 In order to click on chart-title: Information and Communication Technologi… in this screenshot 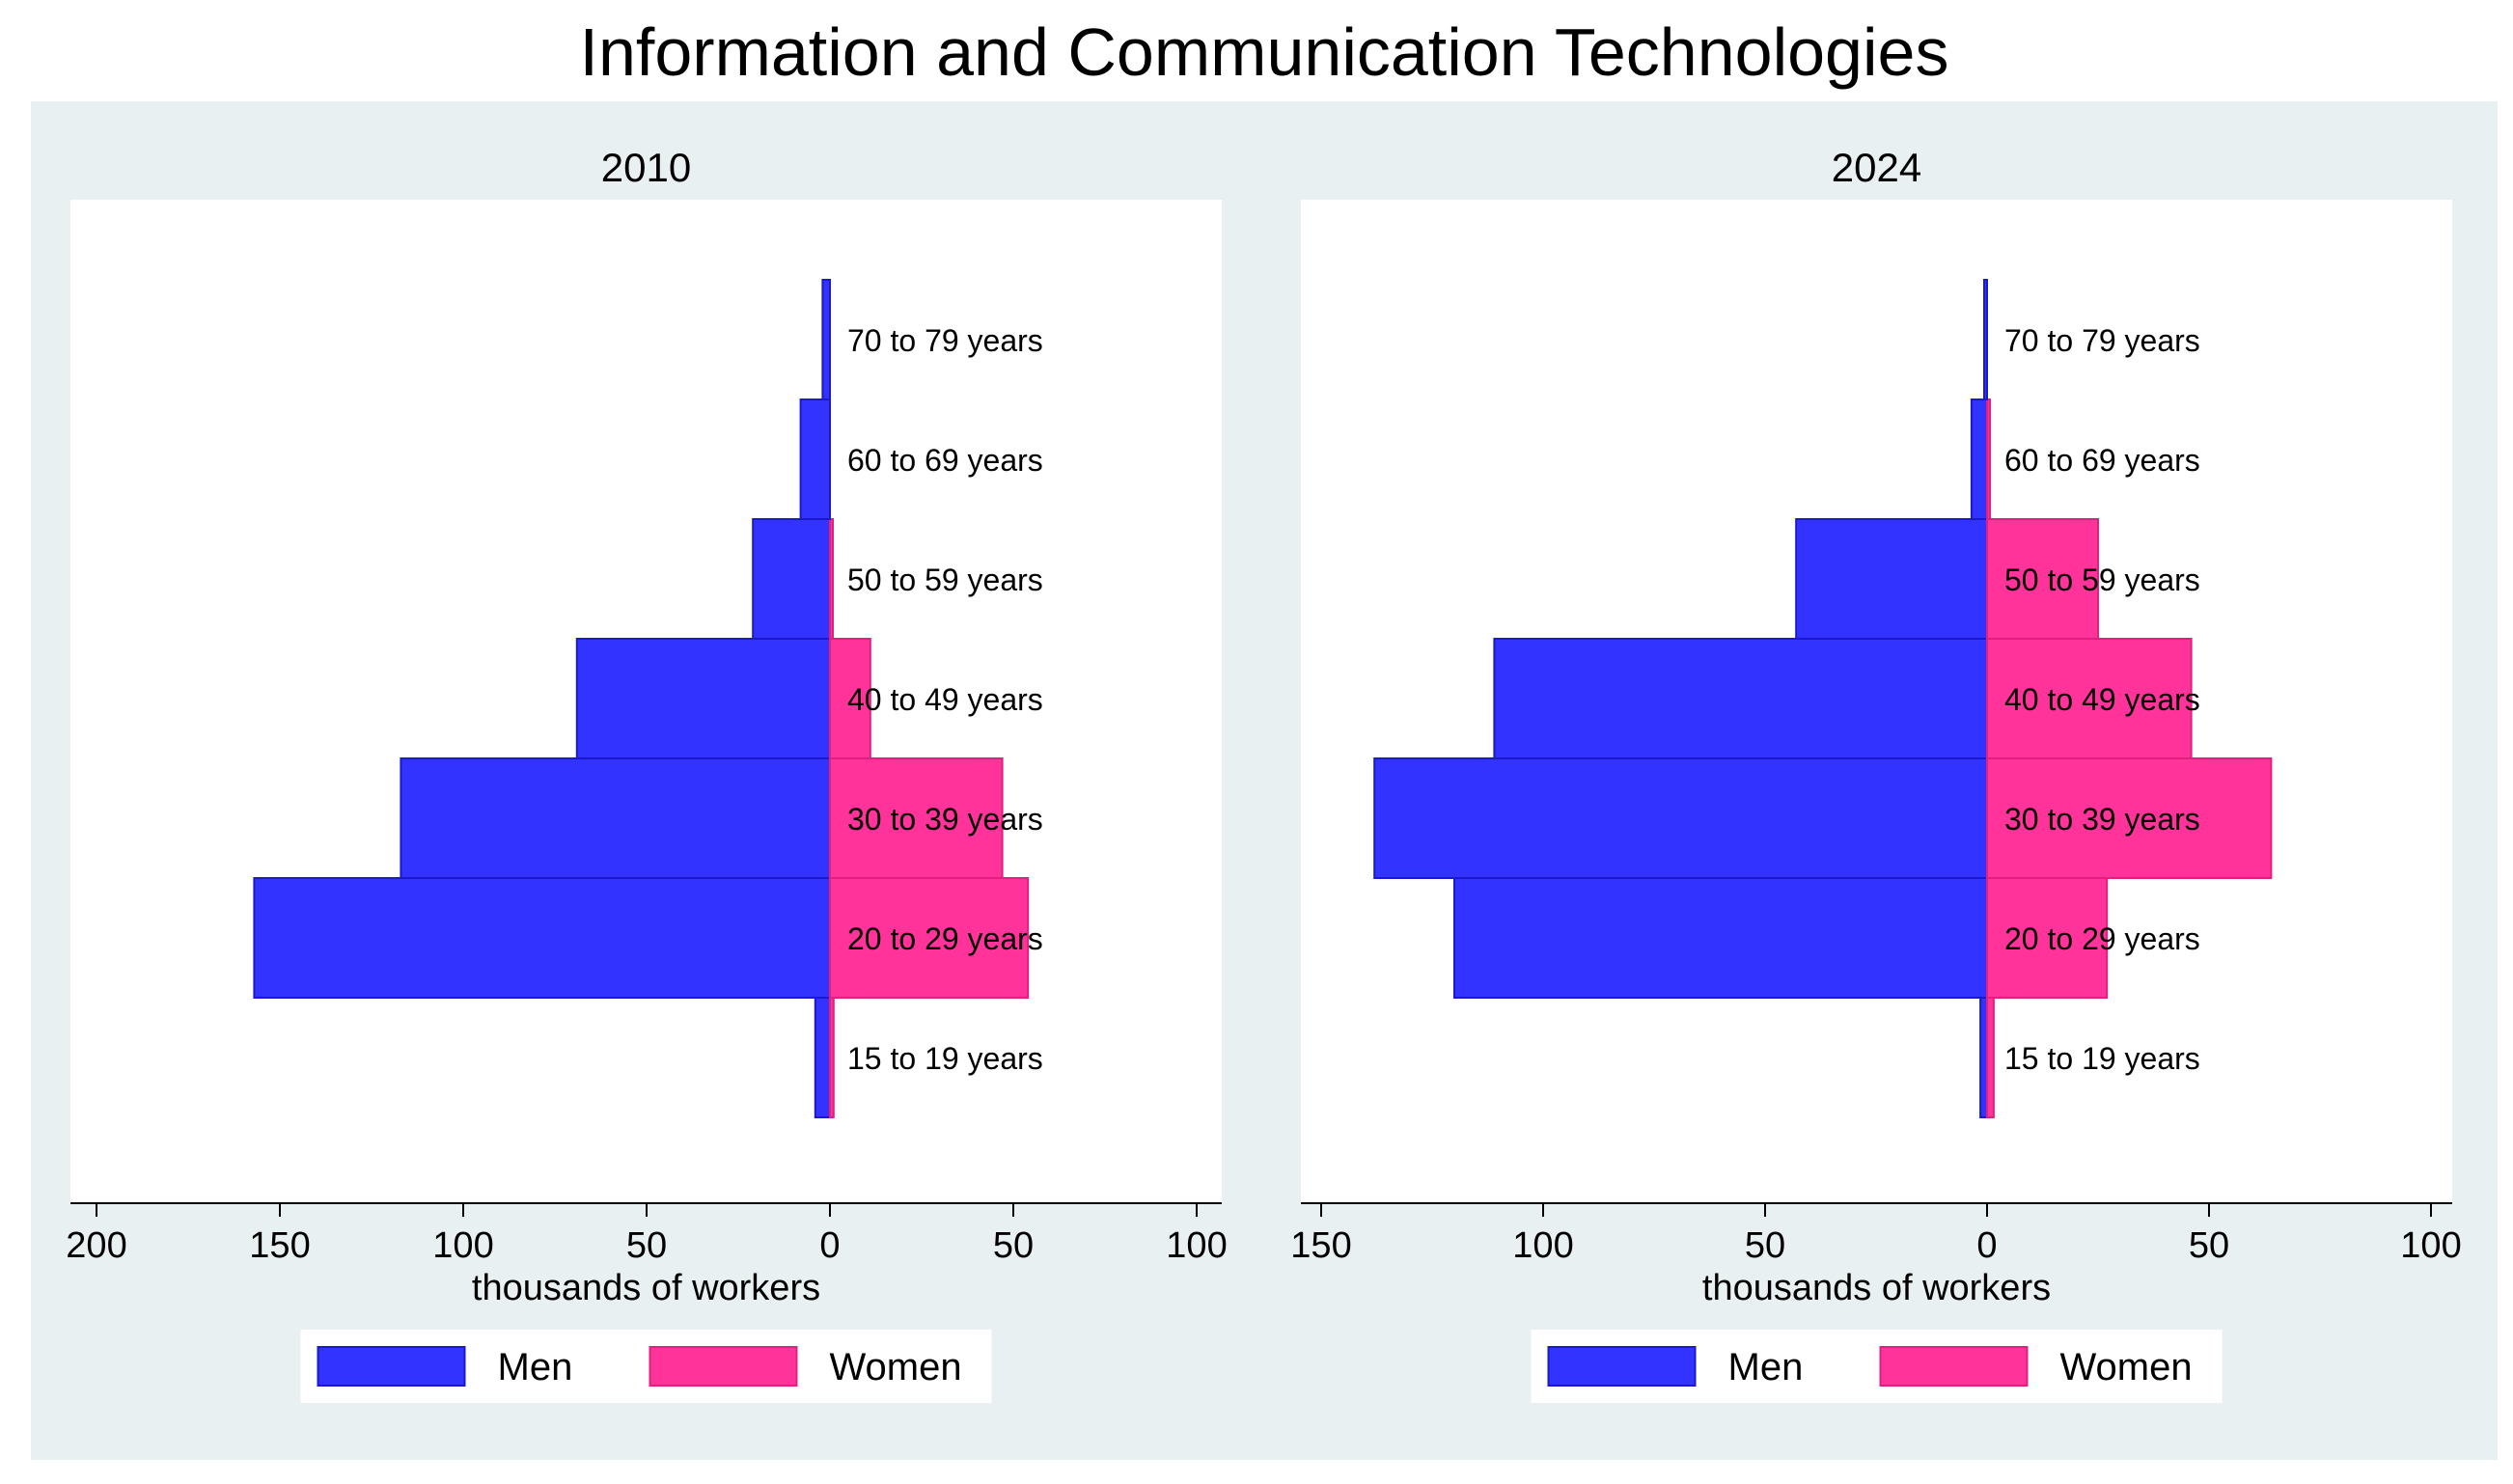, I will do `click(1264, 52)`.